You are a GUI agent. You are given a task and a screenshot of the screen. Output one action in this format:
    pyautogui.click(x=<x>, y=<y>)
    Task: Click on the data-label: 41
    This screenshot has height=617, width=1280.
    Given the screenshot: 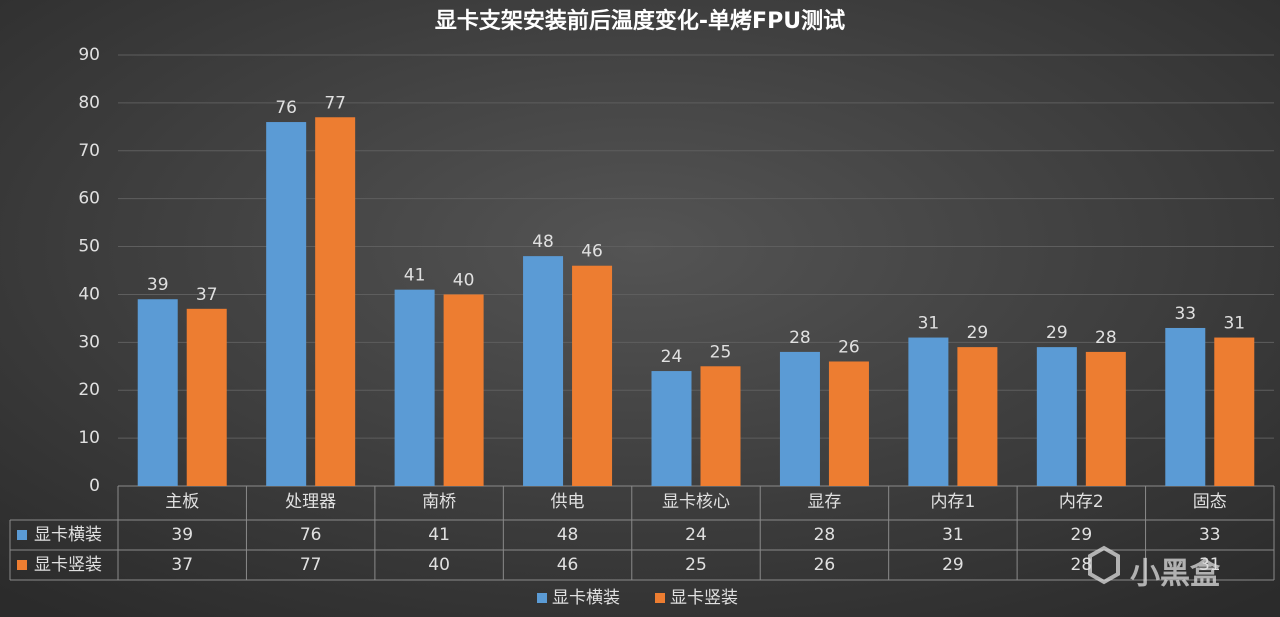 What is the action you would take?
    pyautogui.click(x=415, y=276)
    